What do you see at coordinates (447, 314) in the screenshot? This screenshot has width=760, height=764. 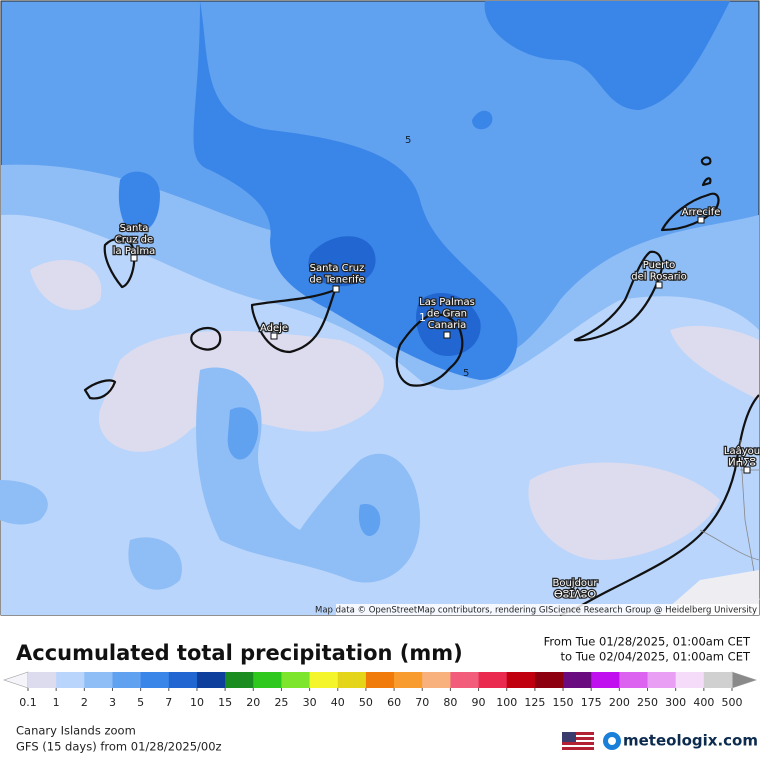 I see `place-label: de Gran` at bounding box center [447, 314].